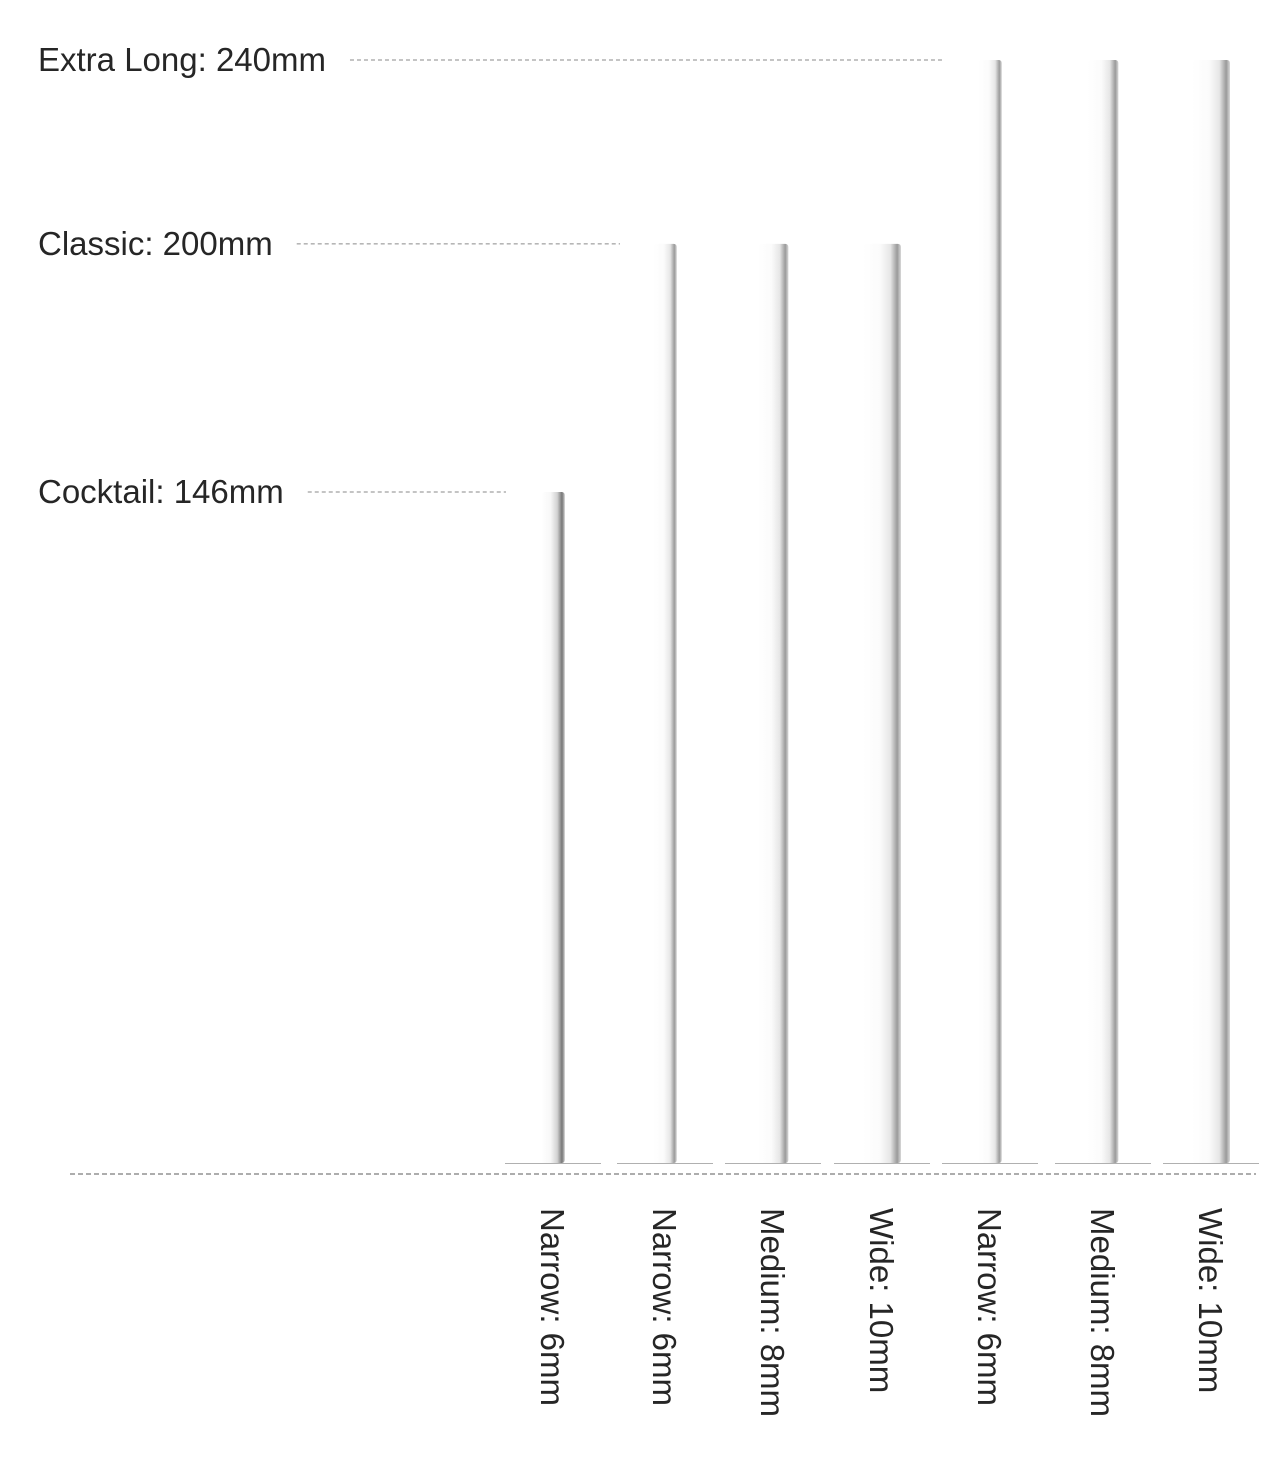 This screenshot has height=1476, width=1280. Describe the element at coordinates (155, 243) in the screenshot. I see `length-level-label: Classic: 200mm` at that location.